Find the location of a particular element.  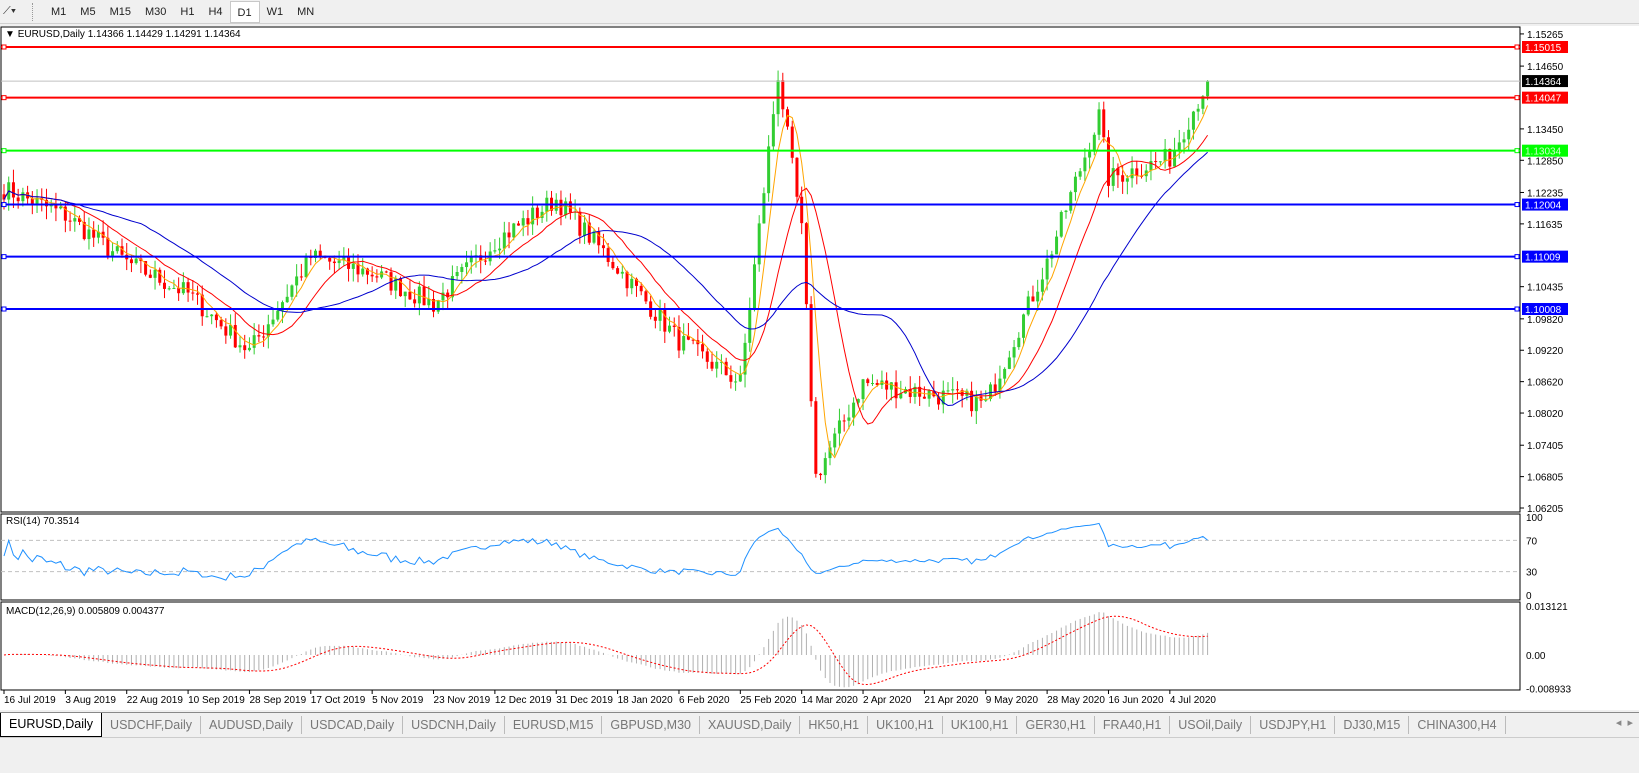

date-axis-label: 31 Dec 2019 is located at coordinates (584, 700).